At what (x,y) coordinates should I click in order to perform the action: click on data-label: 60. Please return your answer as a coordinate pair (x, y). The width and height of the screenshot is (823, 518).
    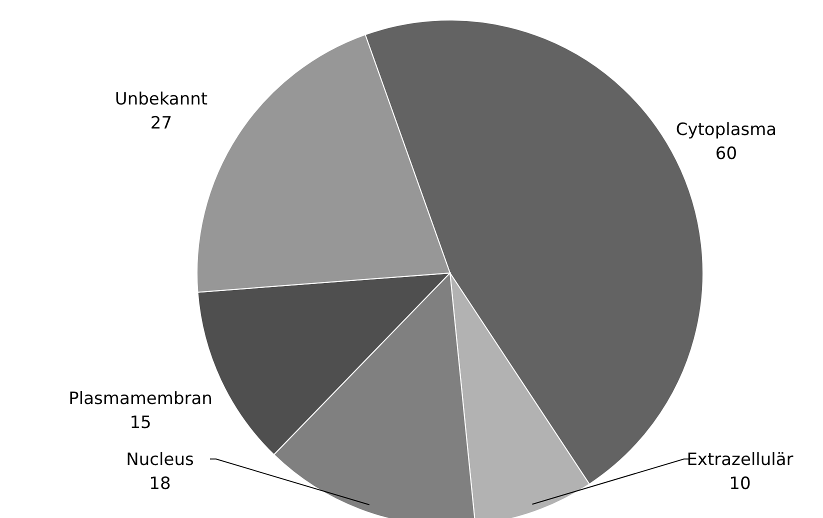
    Looking at the image, I should click on (726, 154).